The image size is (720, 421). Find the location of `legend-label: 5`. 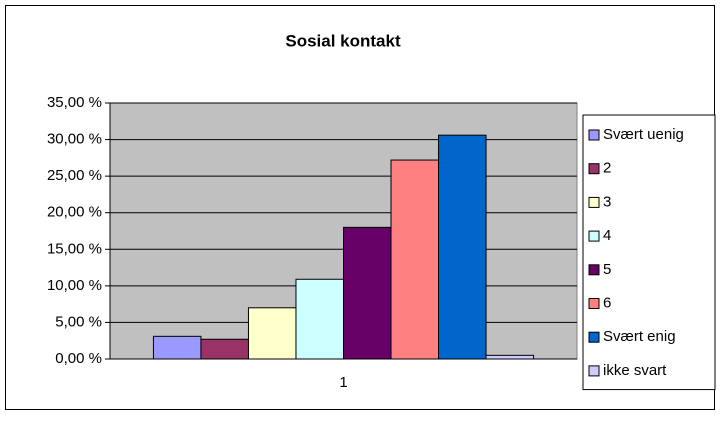

legend-label: 5 is located at coordinates (607, 269).